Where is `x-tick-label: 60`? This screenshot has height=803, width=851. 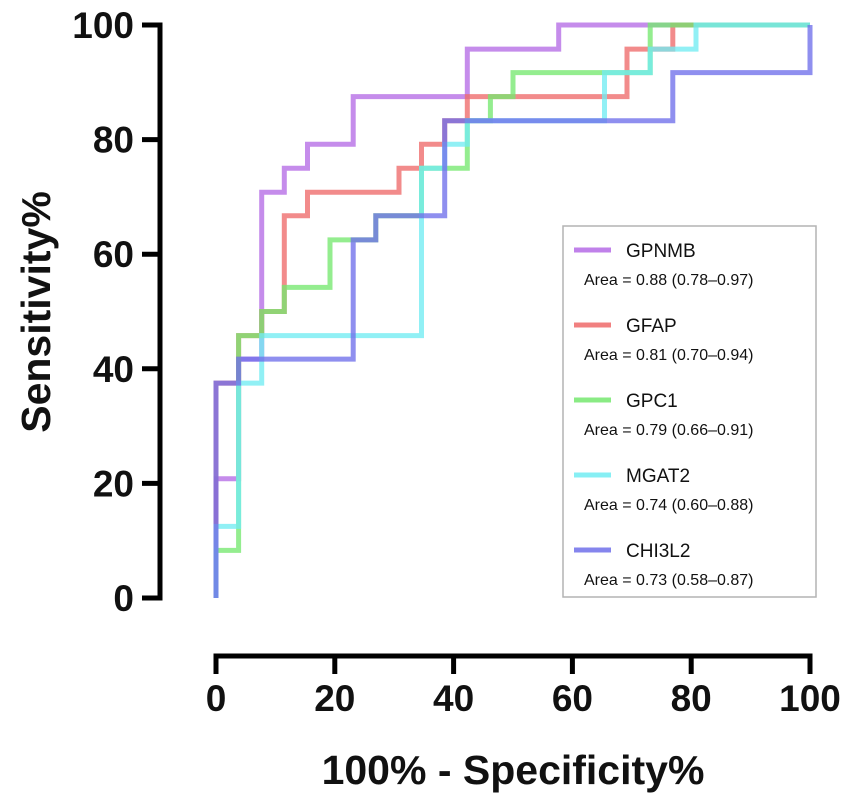 x-tick-label: 60 is located at coordinates (572, 698).